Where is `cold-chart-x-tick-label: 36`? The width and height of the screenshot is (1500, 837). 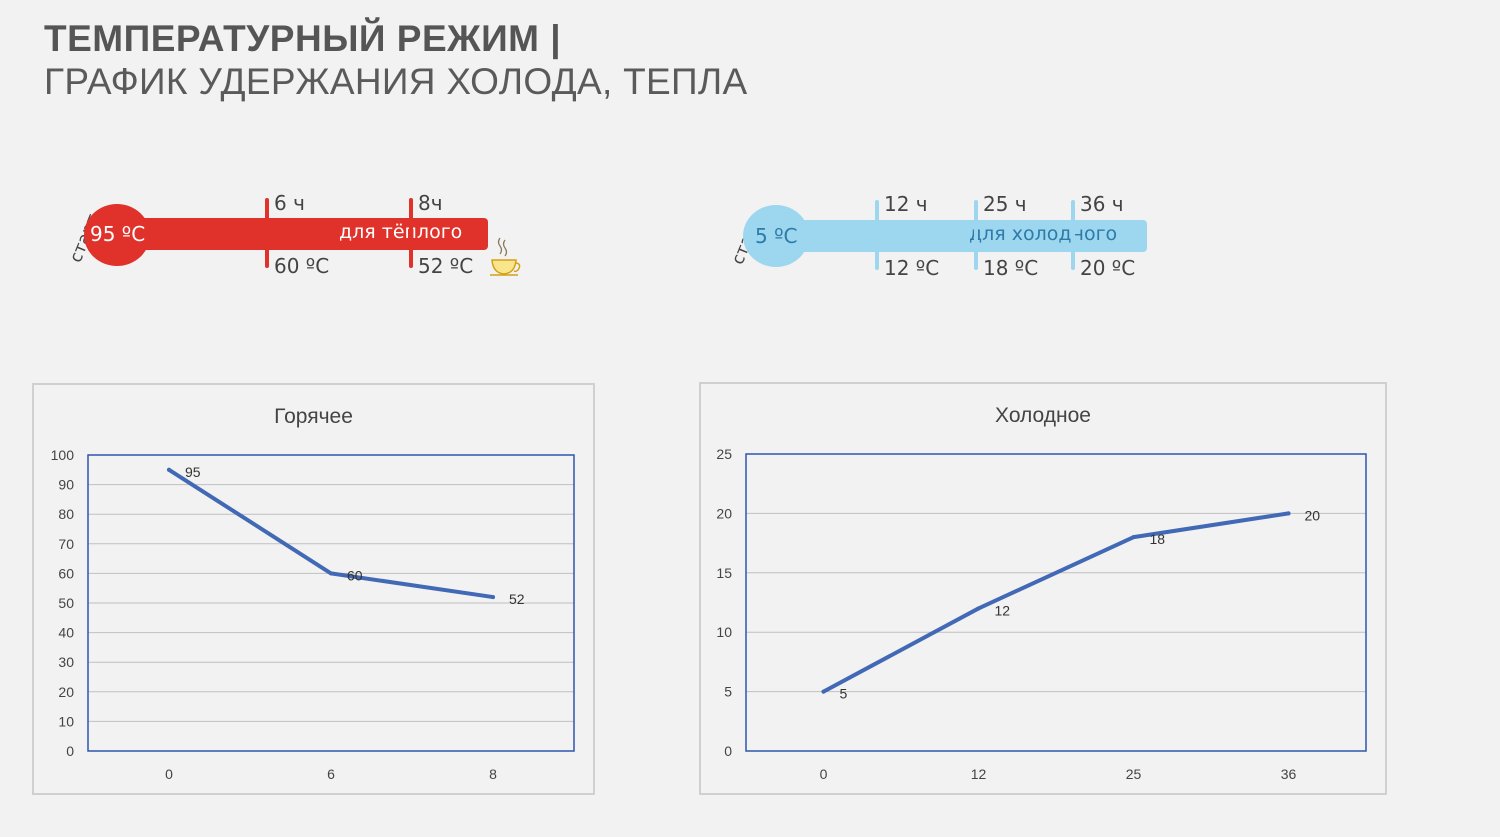 cold-chart-x-tick-label: 36 is located at coordinates (1289, 774).